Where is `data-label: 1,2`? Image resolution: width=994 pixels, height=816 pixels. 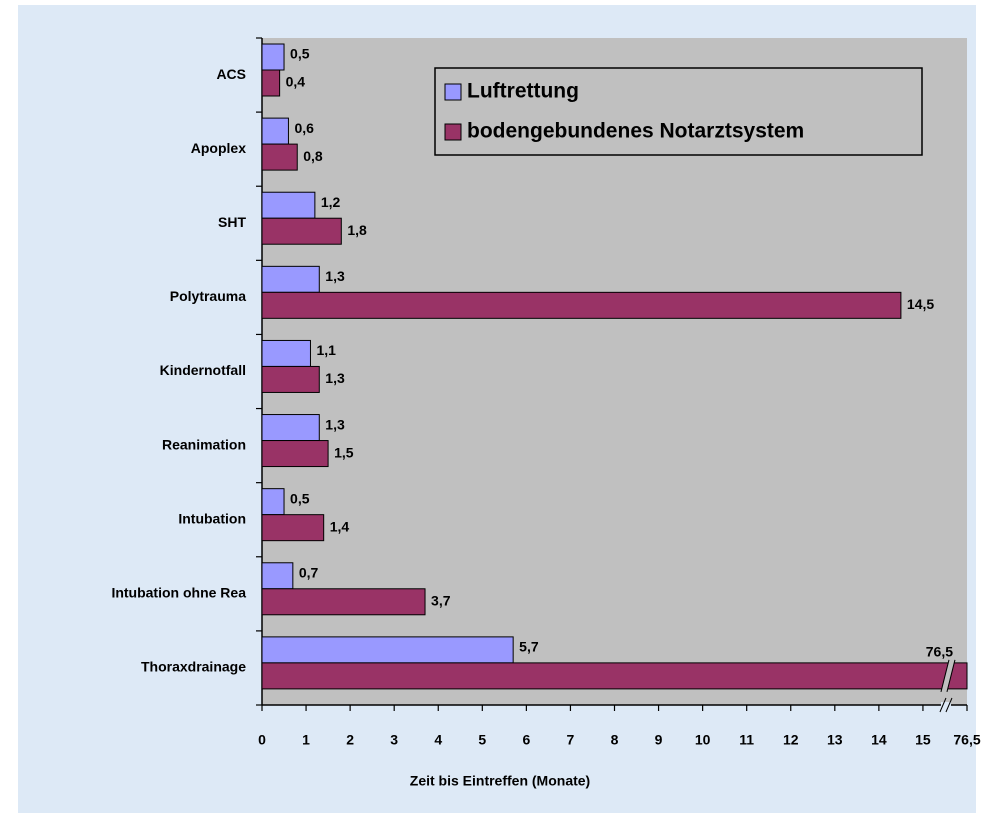 data-label: 1,2 is located at coordinates (331, 202).